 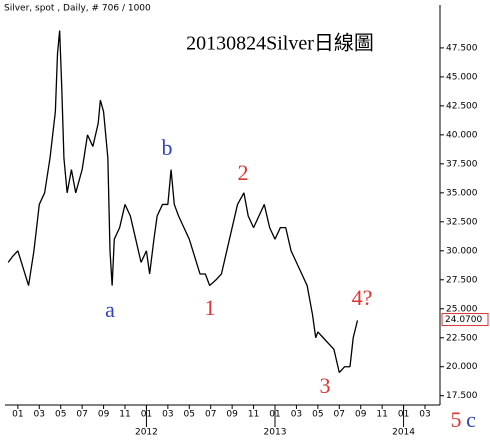 What do you see at coordinates (362, 297) in the screenshot?
I see `wave-label: 4?` at bounding box center [362, 297].